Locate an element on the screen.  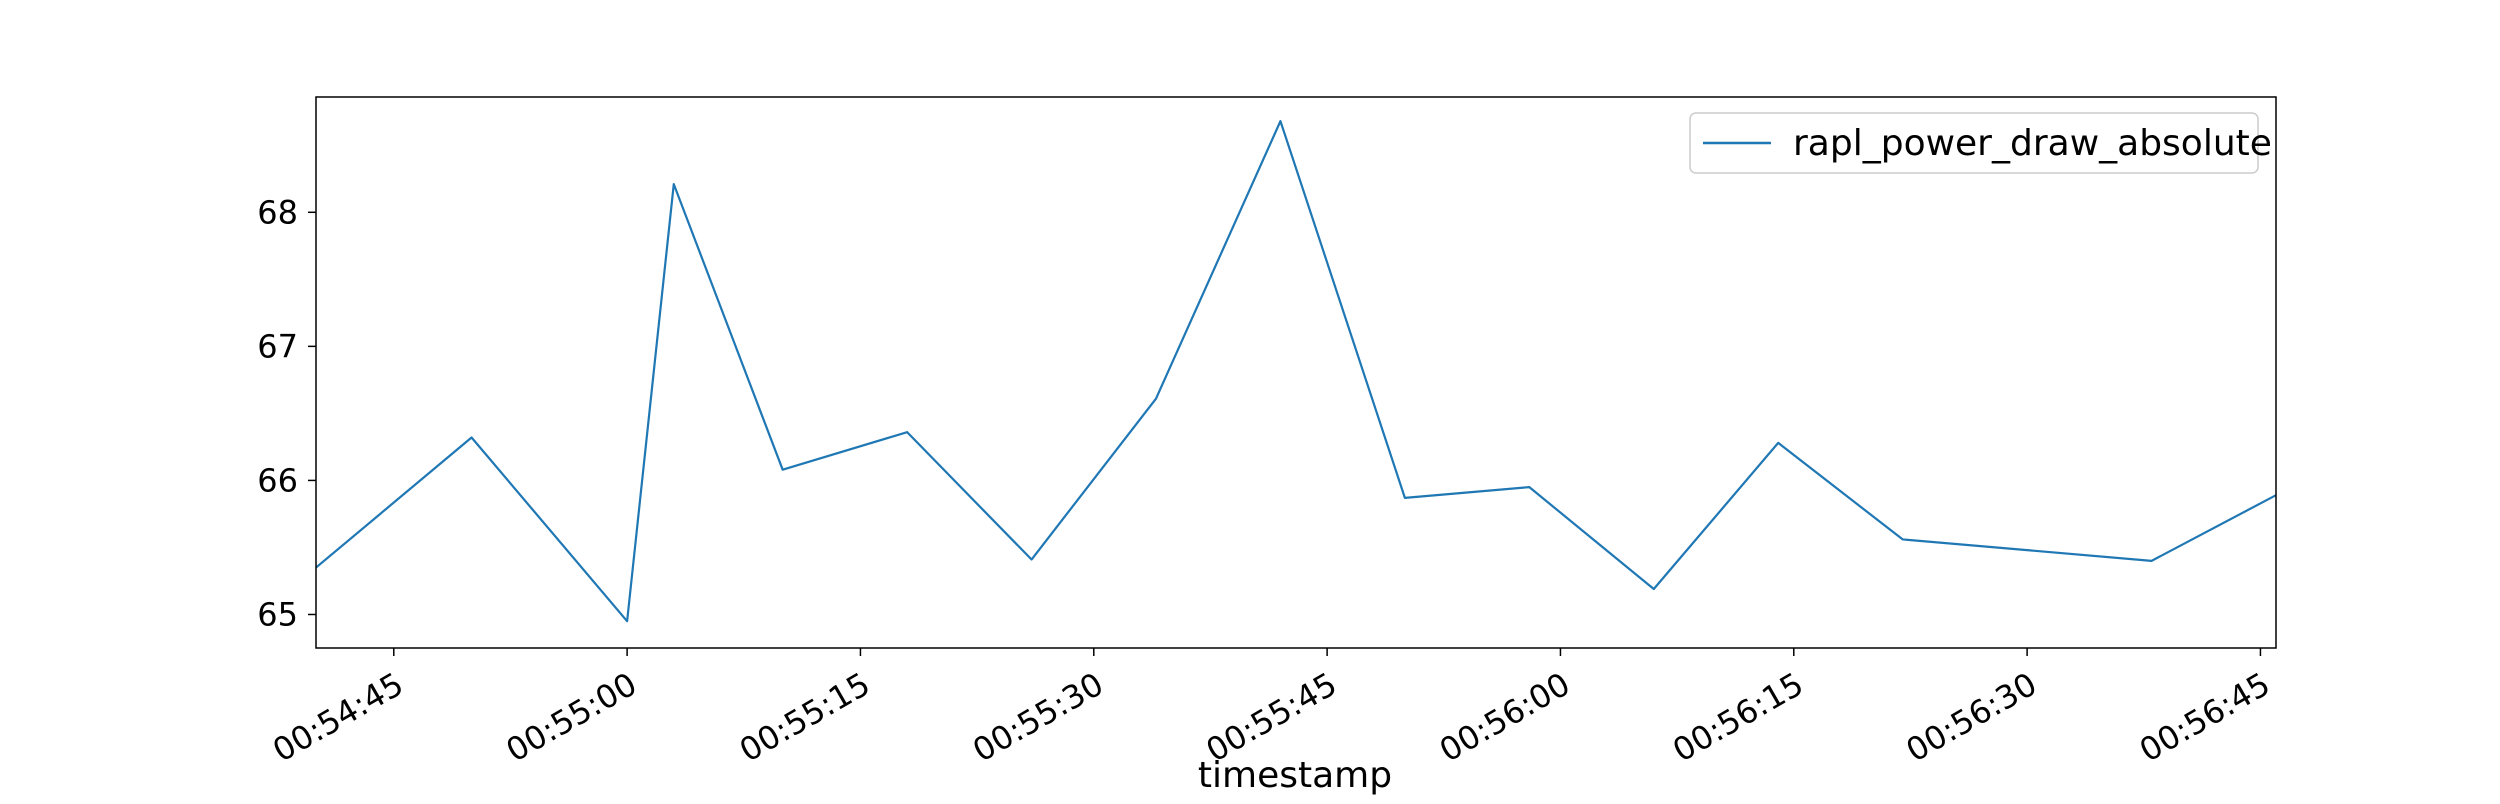
x-tick-label: 00:55:45 is located at coordinates (1271, 717).